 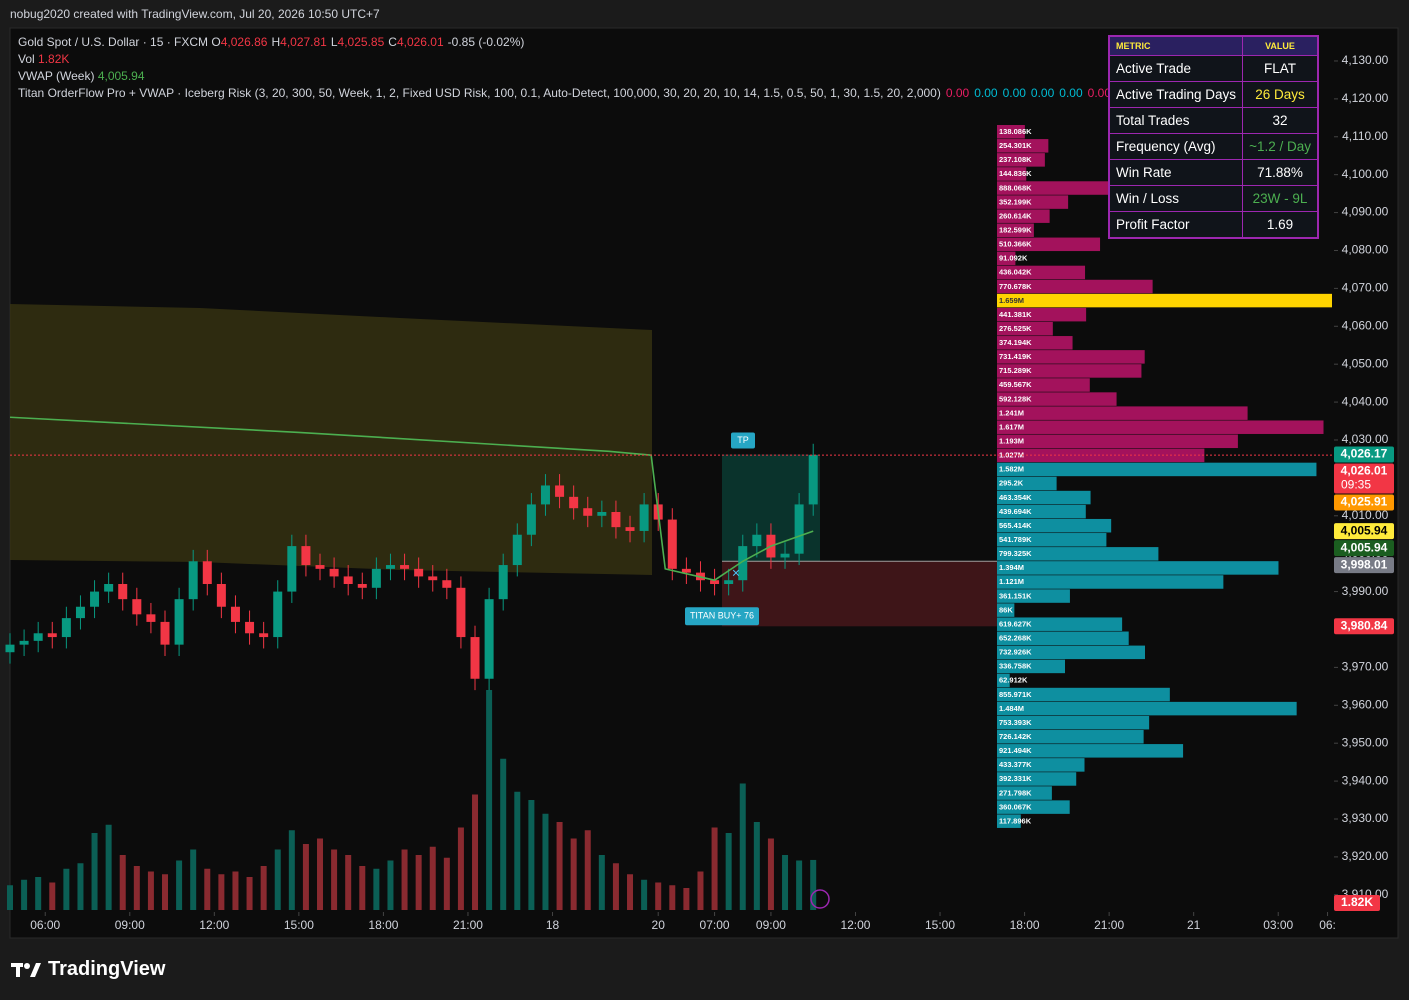 I want to click on x-tick-label: 09:00, so click(x=130, y=925).